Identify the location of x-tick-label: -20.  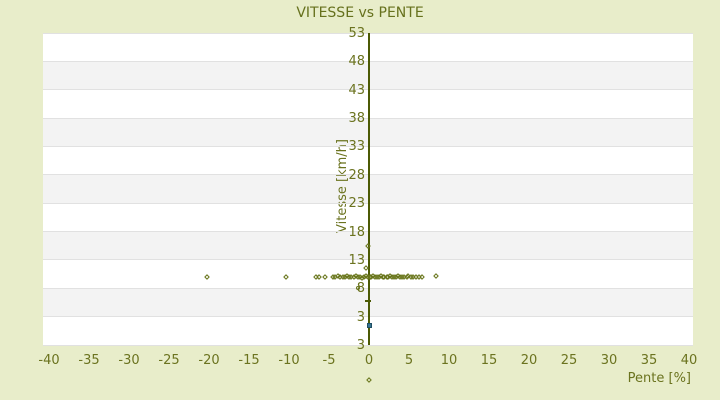
(209, 360).